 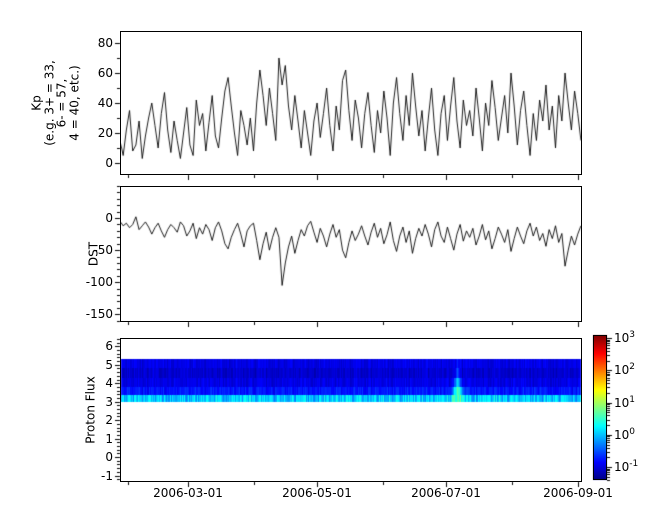 What do you see at coordinates (109, 163) in the screenshot?
I see `kp-ytick-label-0: 0` at bounding box center [109, 163].